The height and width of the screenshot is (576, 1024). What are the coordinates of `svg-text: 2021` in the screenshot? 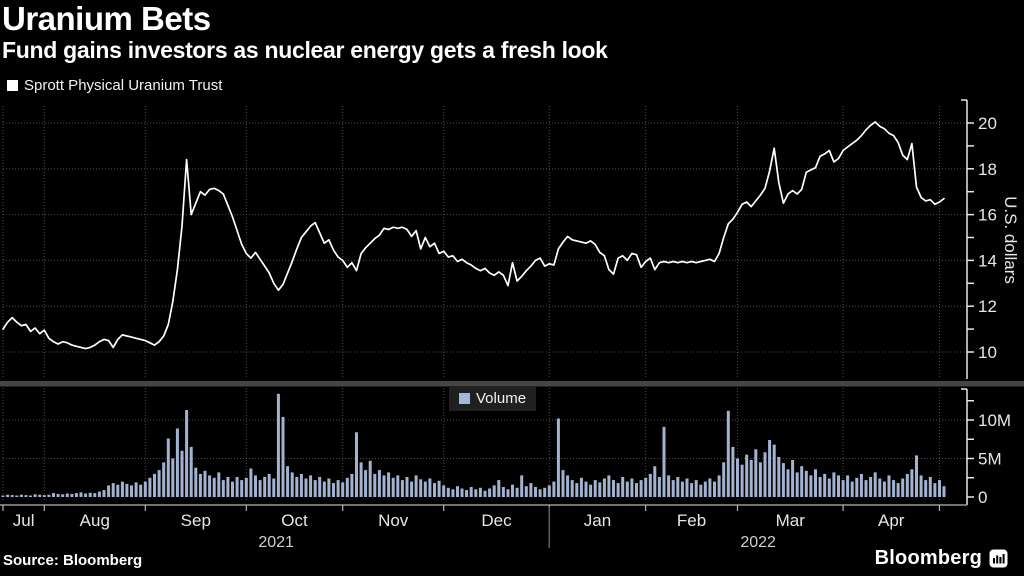 It's located at (276, 542).